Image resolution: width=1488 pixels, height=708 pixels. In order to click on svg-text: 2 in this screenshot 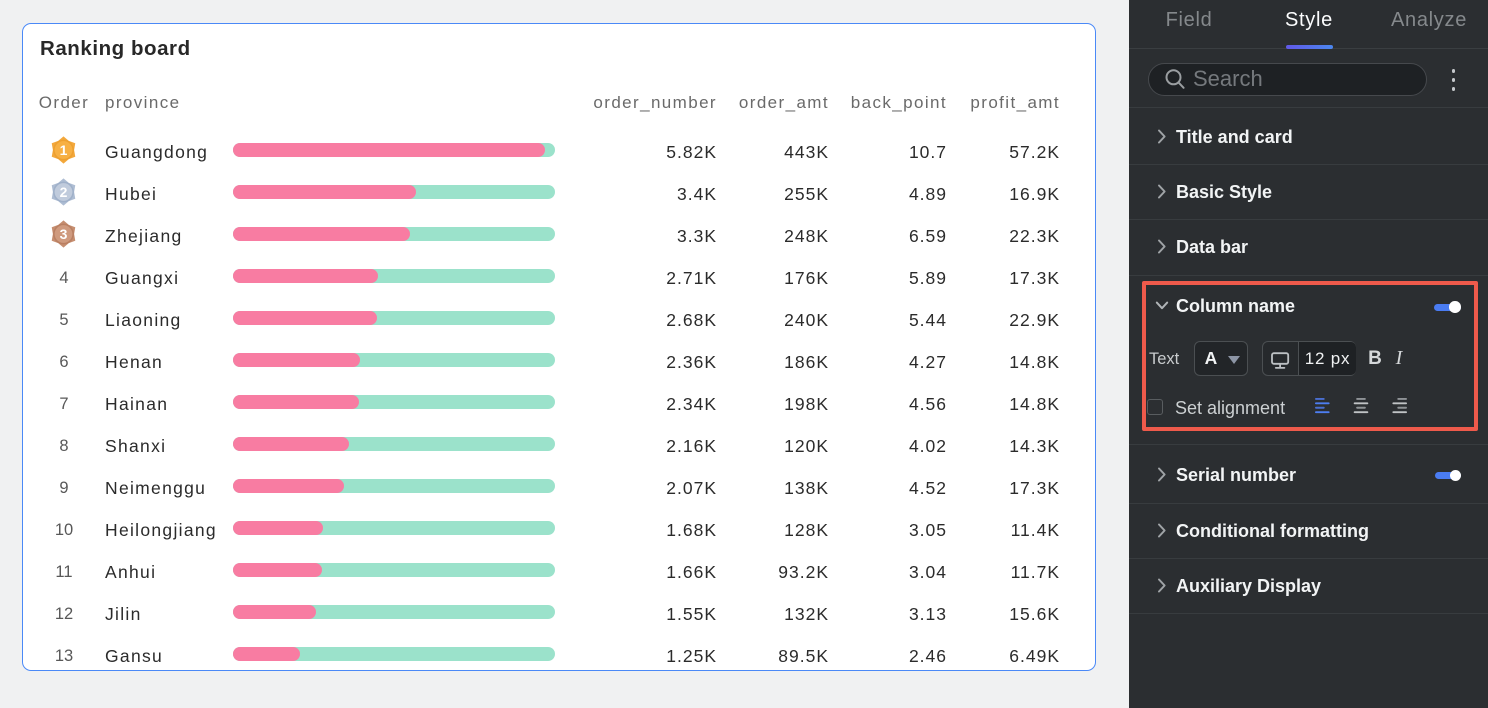, I will do `click(64, 192)`.